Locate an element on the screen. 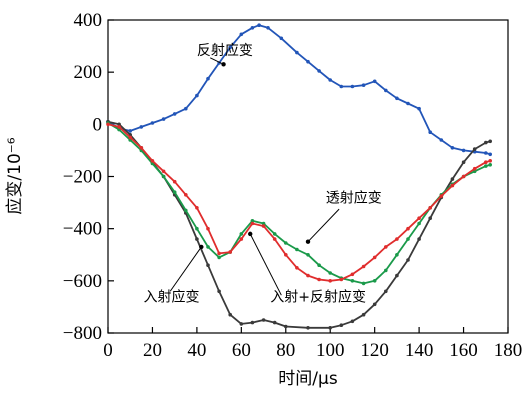 The height and width of the screenshot is (394, 530). x-tick-label: 160 is located at coordinates (463, 350).